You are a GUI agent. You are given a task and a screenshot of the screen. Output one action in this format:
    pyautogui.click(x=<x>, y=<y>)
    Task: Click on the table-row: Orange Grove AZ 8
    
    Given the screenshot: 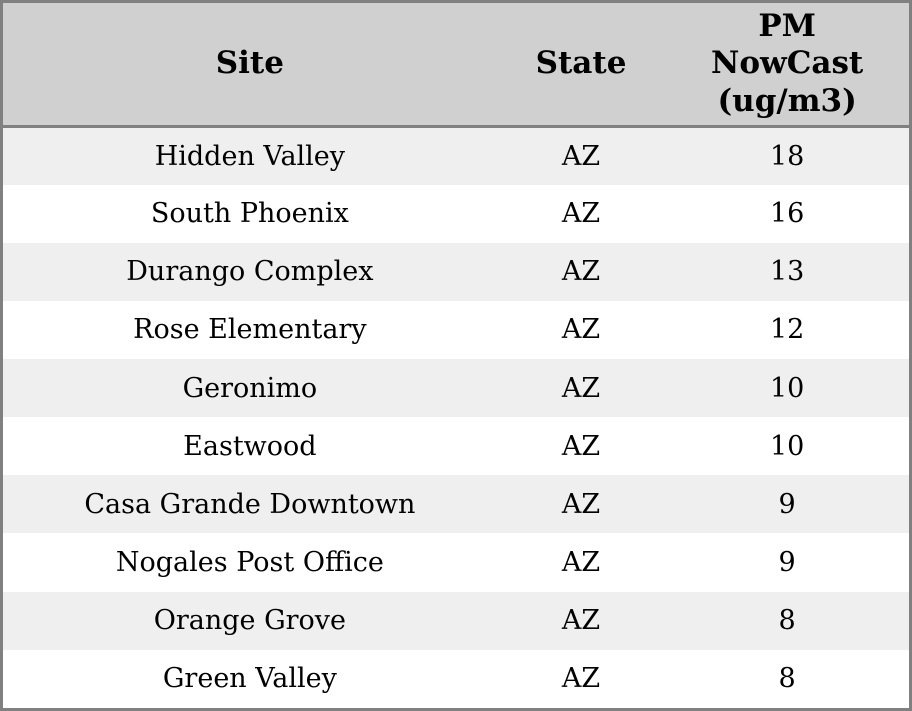 What is the action you would take?
    pyautogui.click(x=456, y=620)
    